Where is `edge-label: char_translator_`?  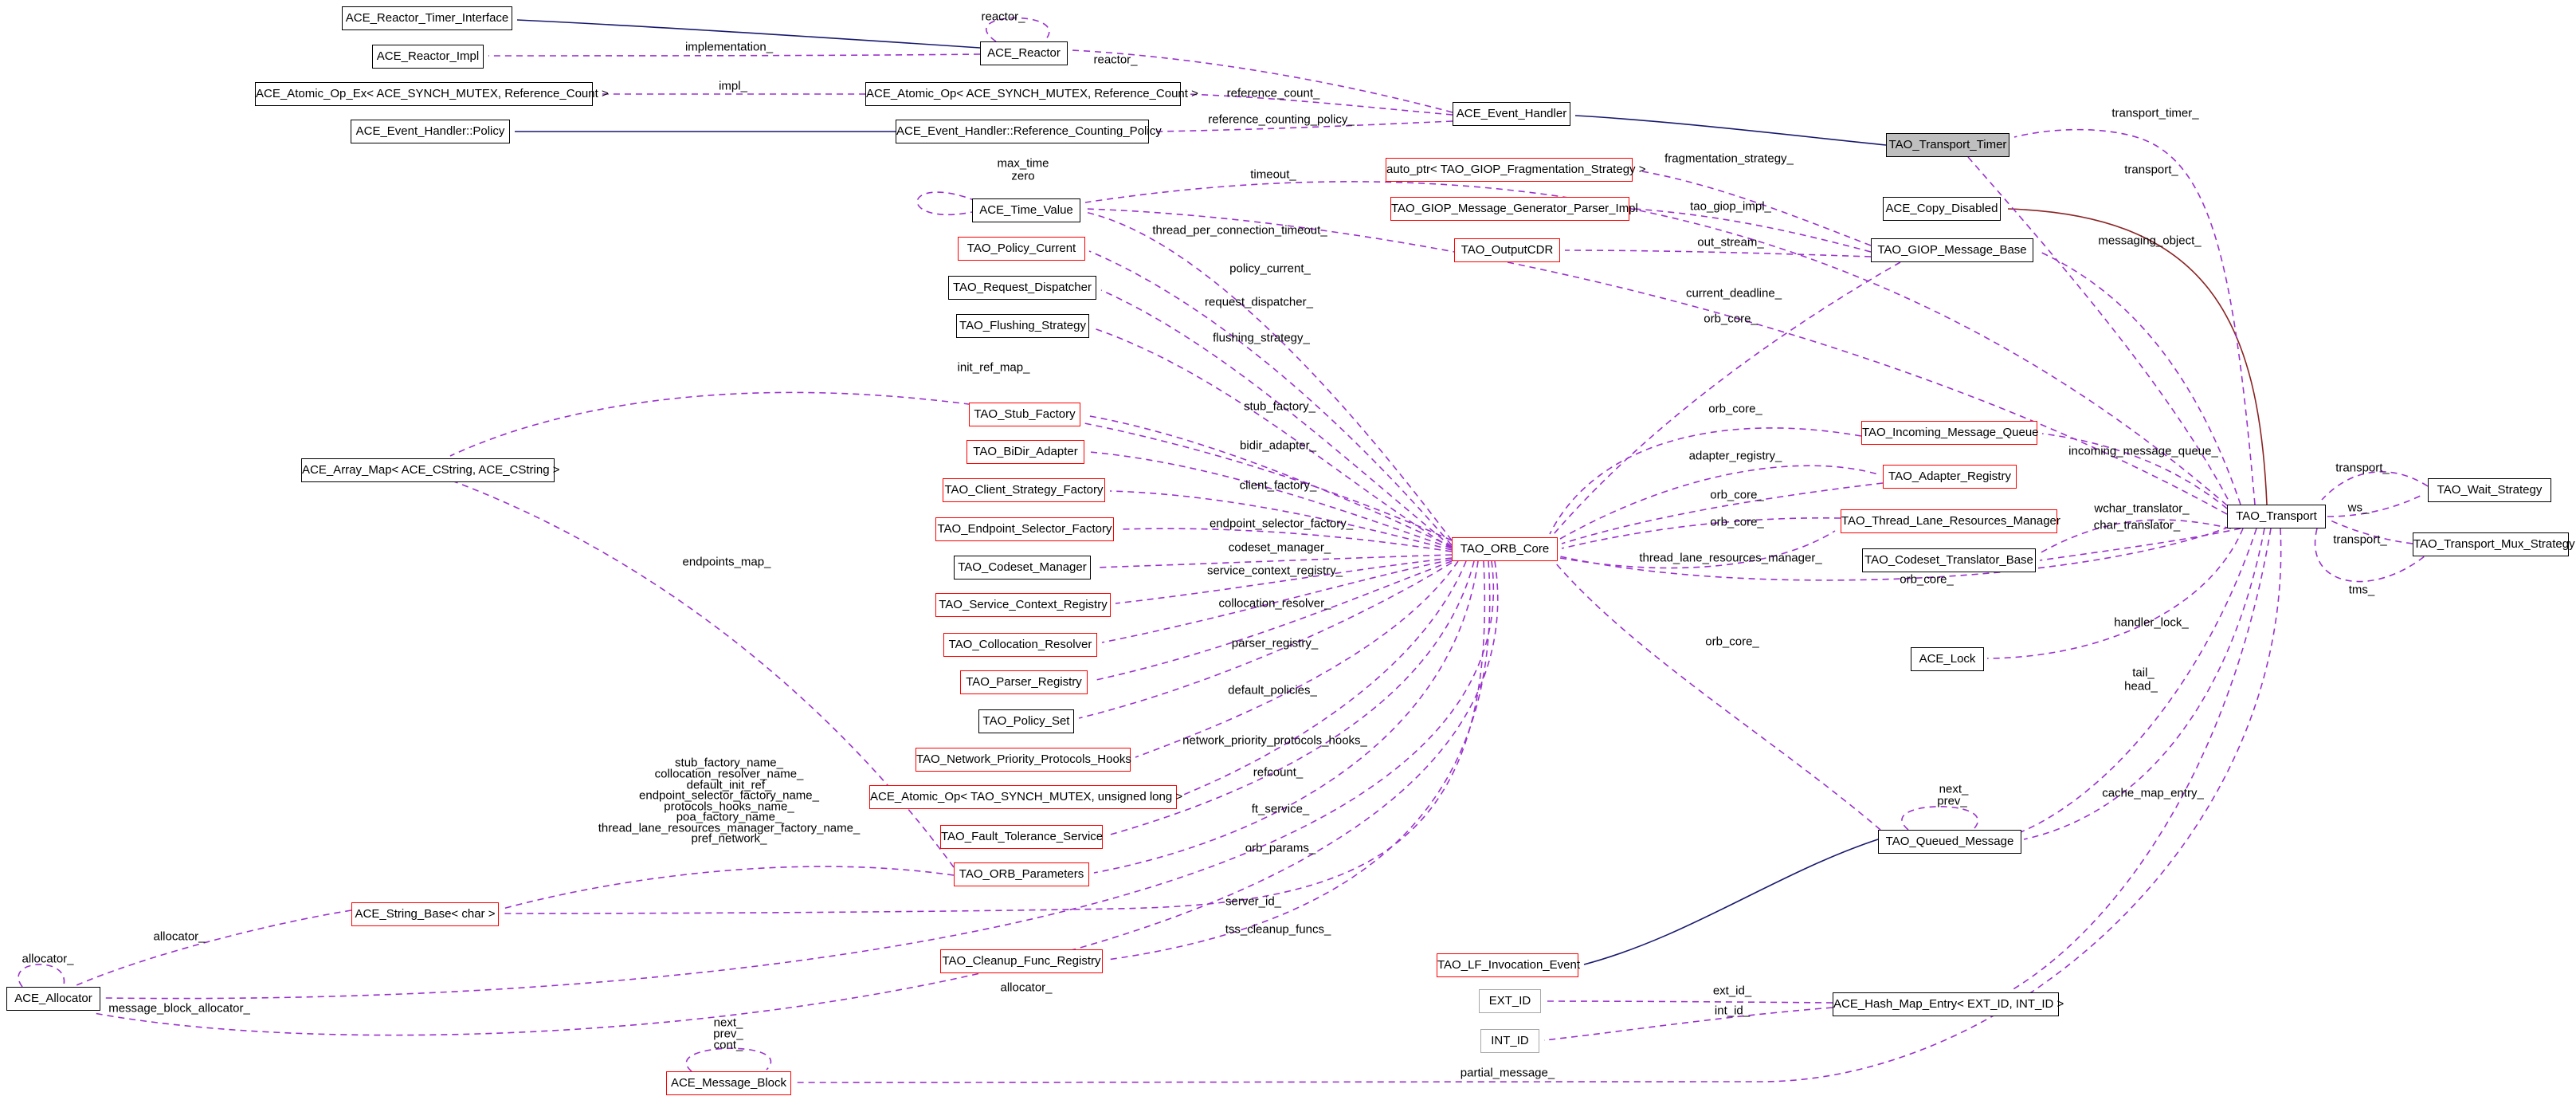 edge-label: char_translator_ is located at coordinates (2137, 525).